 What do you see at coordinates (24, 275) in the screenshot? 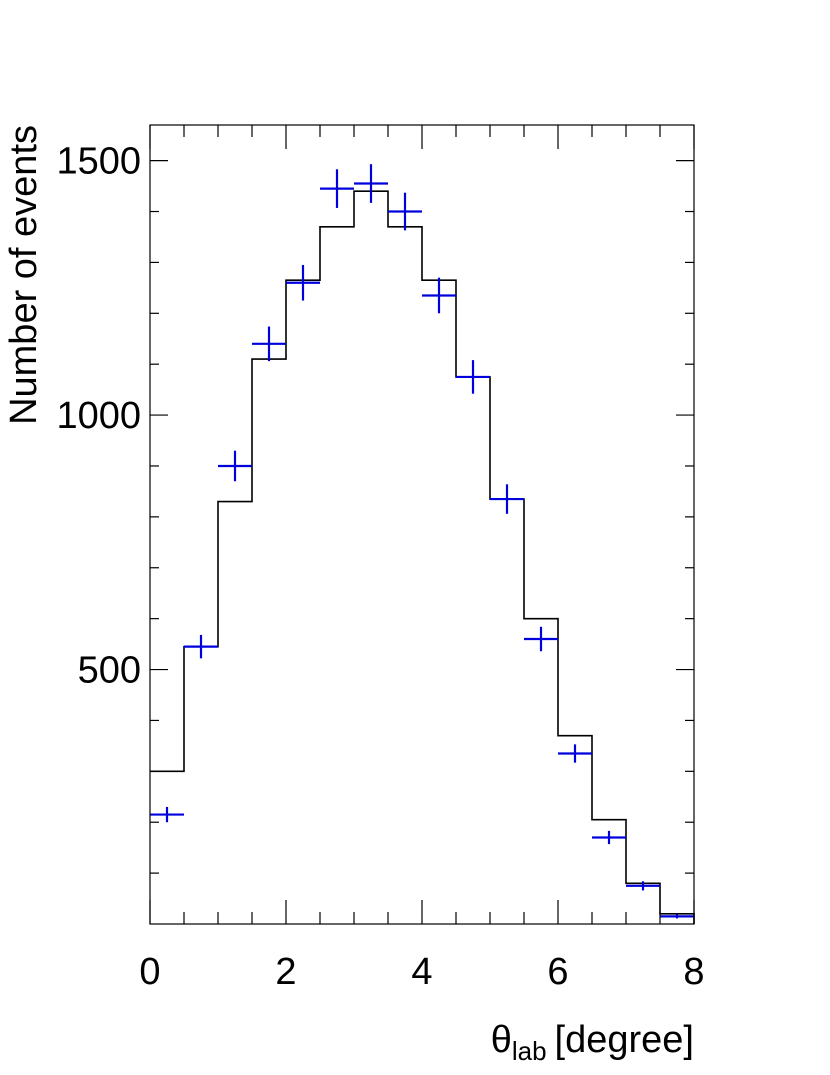
I see `y-axis-title: Number of events` at bounding box center [24, 275].